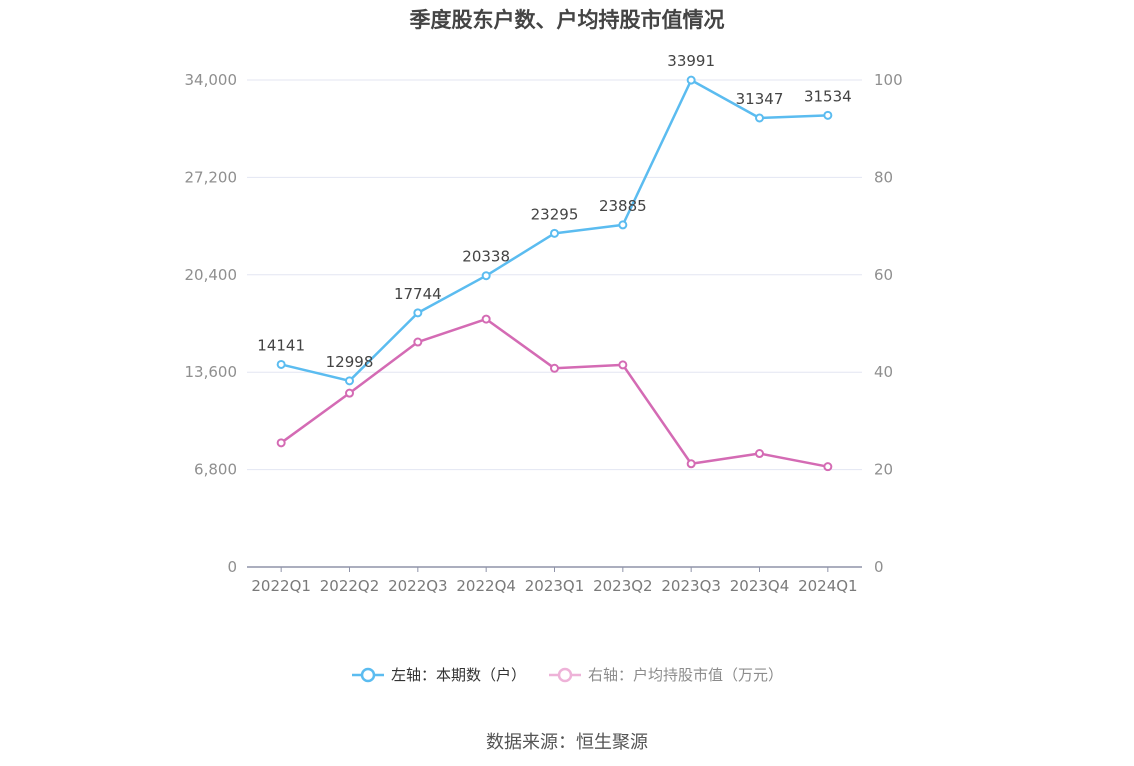 The image size is (1134, 766). I want to click on right-axis-tick: 80, so click(883, 177).